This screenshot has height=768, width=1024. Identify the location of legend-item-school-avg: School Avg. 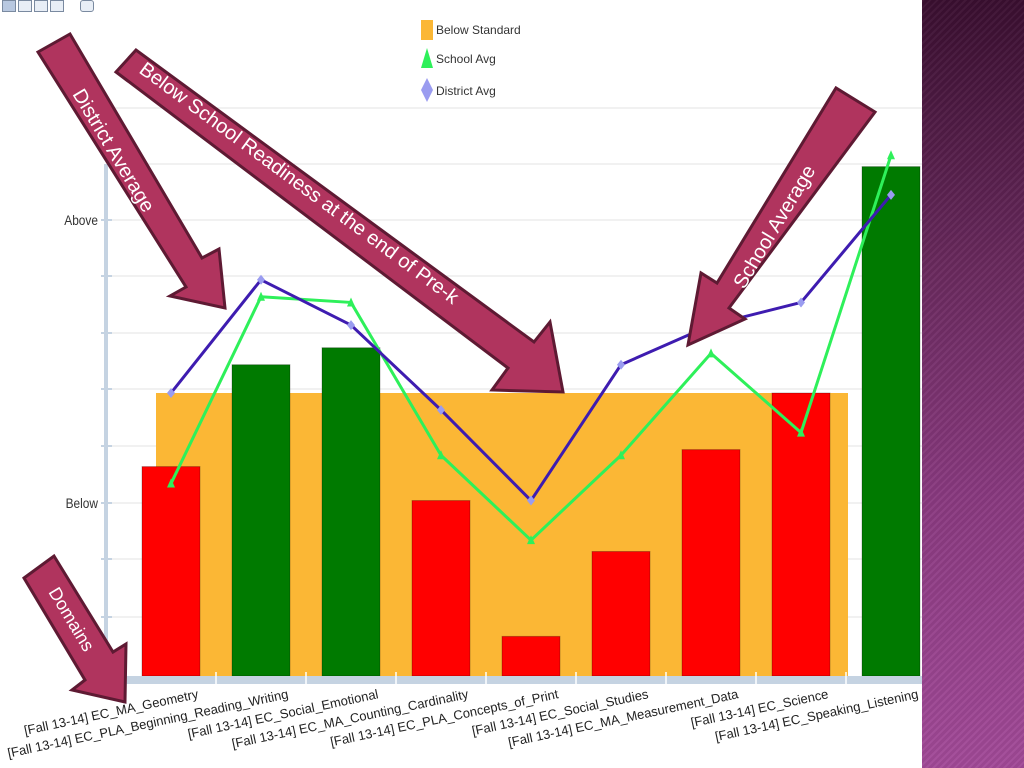
(458, 58).